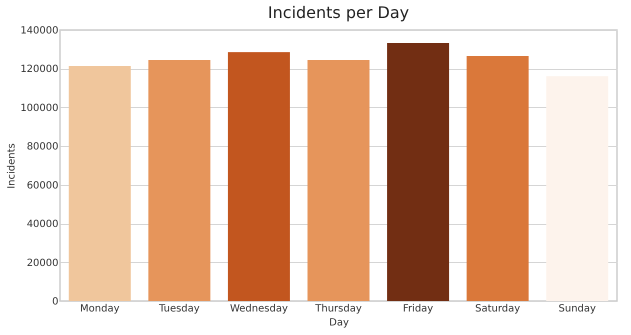 The width and height of the screenshot is (631, 335). Describe the element at coordinates (42, 186) in the screenshot. I see `y-tick-label: 60000` at that location.